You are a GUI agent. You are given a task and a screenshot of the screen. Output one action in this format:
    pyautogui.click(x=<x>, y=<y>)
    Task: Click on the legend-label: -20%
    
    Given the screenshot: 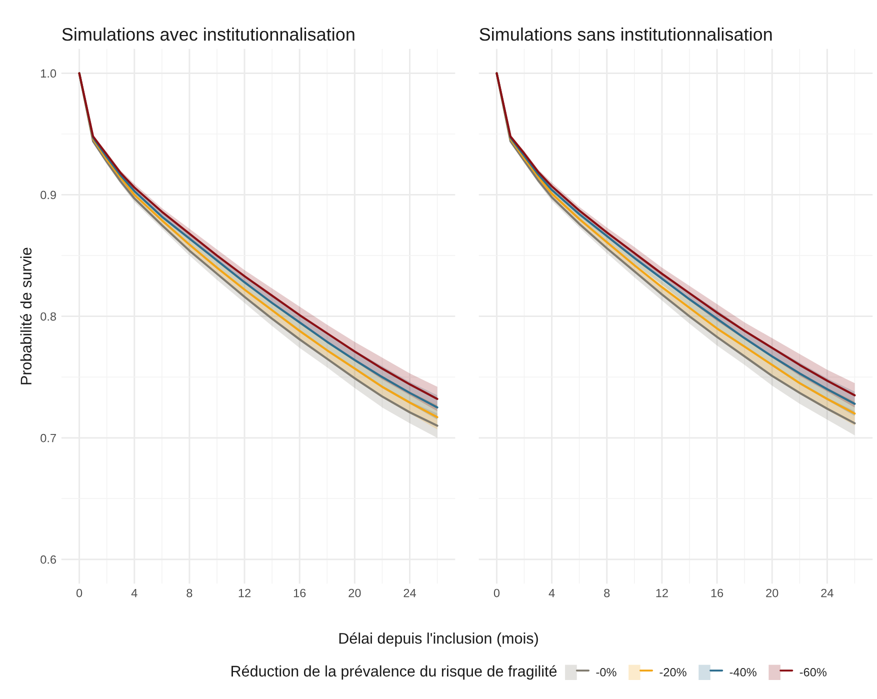 What is the action you would take?
    pyautogui.click(x=673, y=672)
    